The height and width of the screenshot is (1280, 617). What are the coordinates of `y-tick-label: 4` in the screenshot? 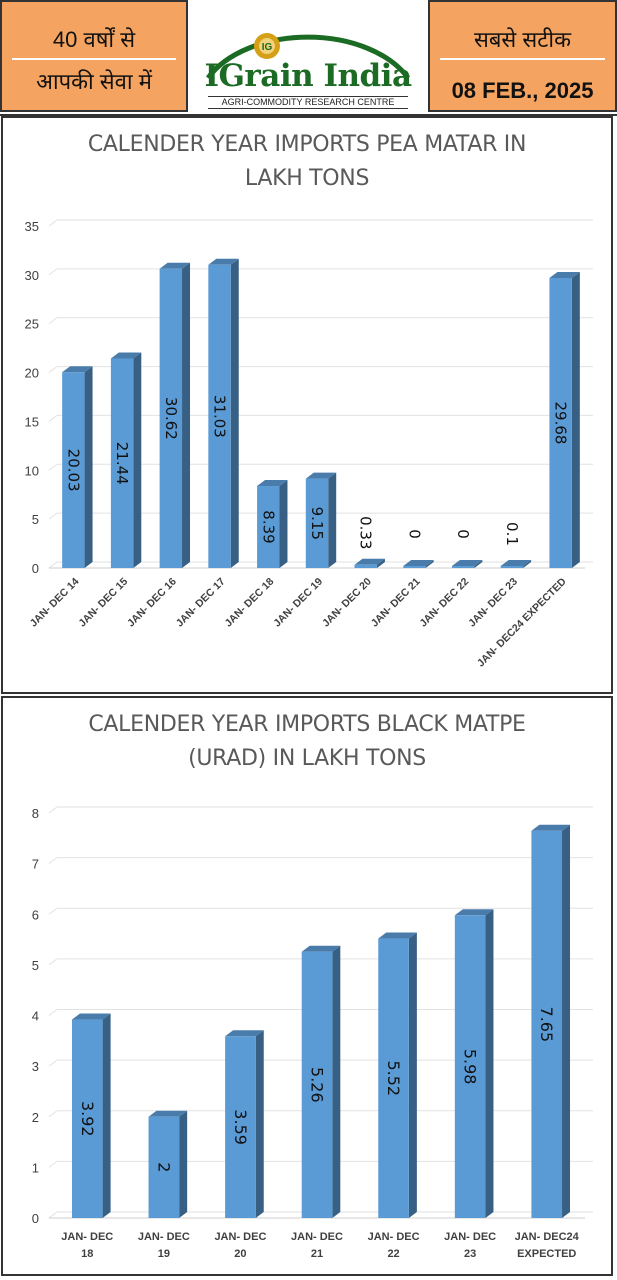 It's located at (35, 1016).